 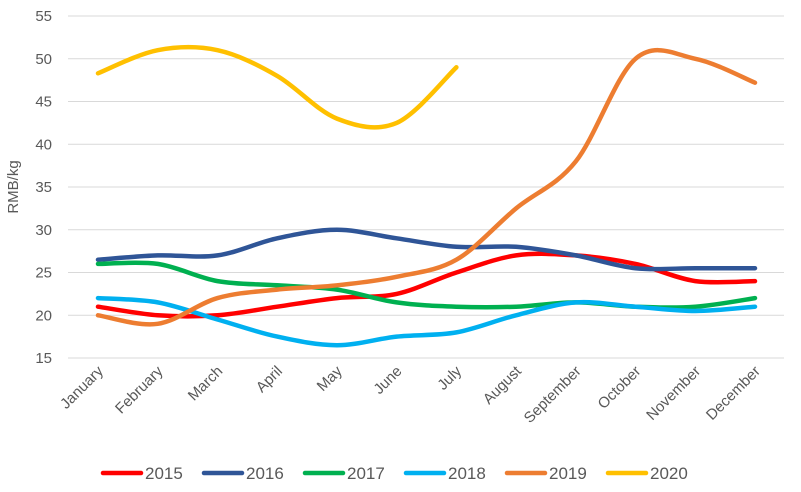 I want to click on legend-label-2020: 2020, so click(x=669, y=473).